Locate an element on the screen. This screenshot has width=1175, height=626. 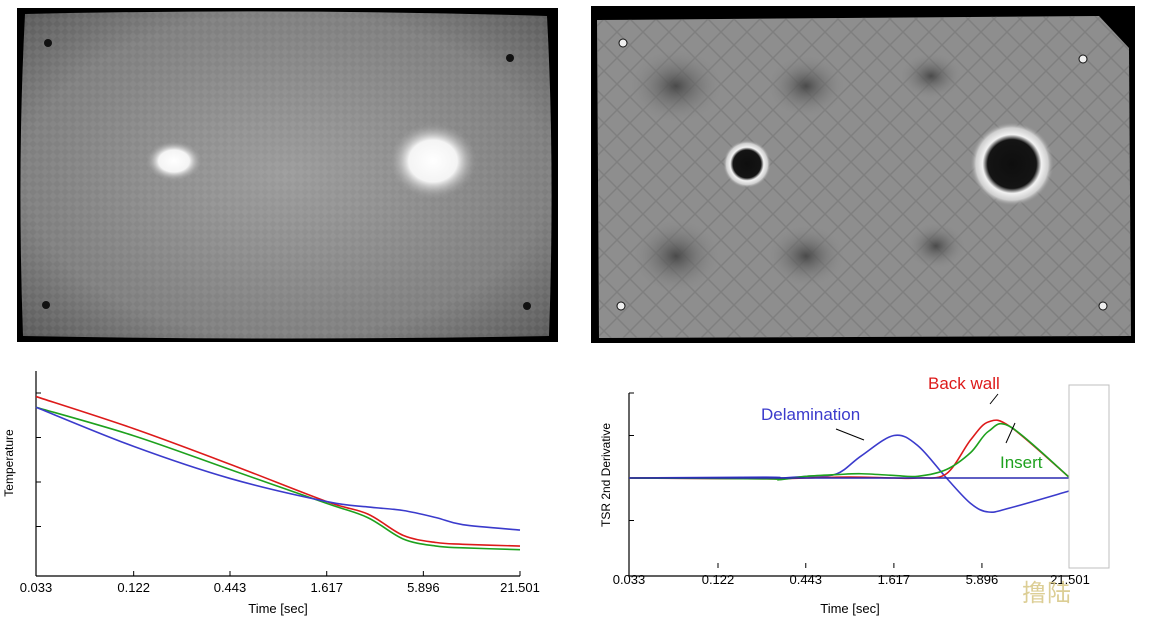
leader-insert is located at coordinates (1010, 433).